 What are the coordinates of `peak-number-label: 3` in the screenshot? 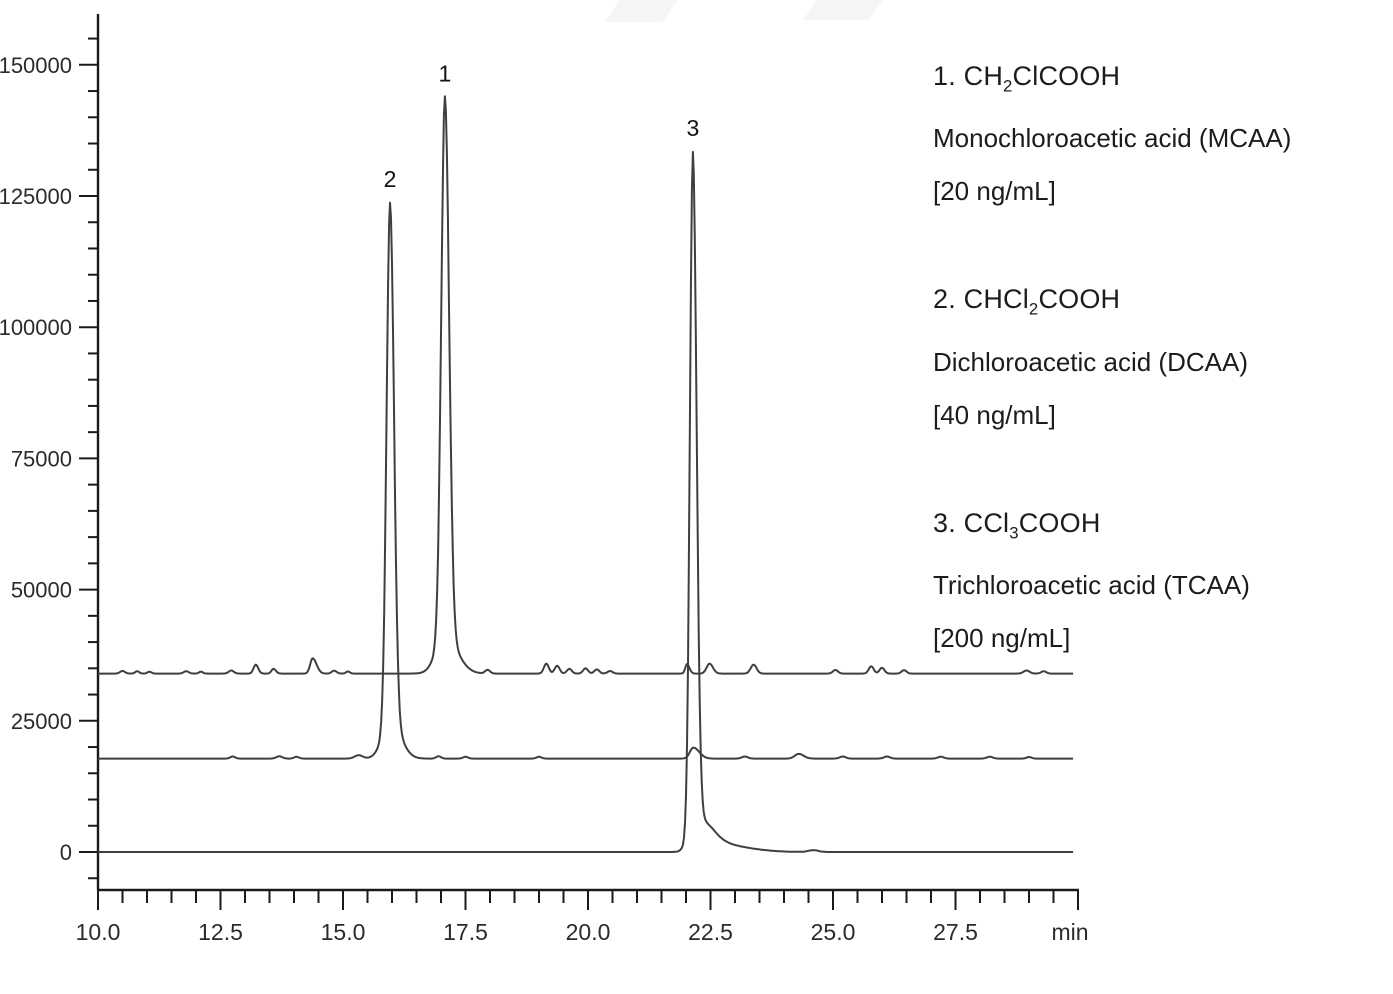 It's located at (692, 128).